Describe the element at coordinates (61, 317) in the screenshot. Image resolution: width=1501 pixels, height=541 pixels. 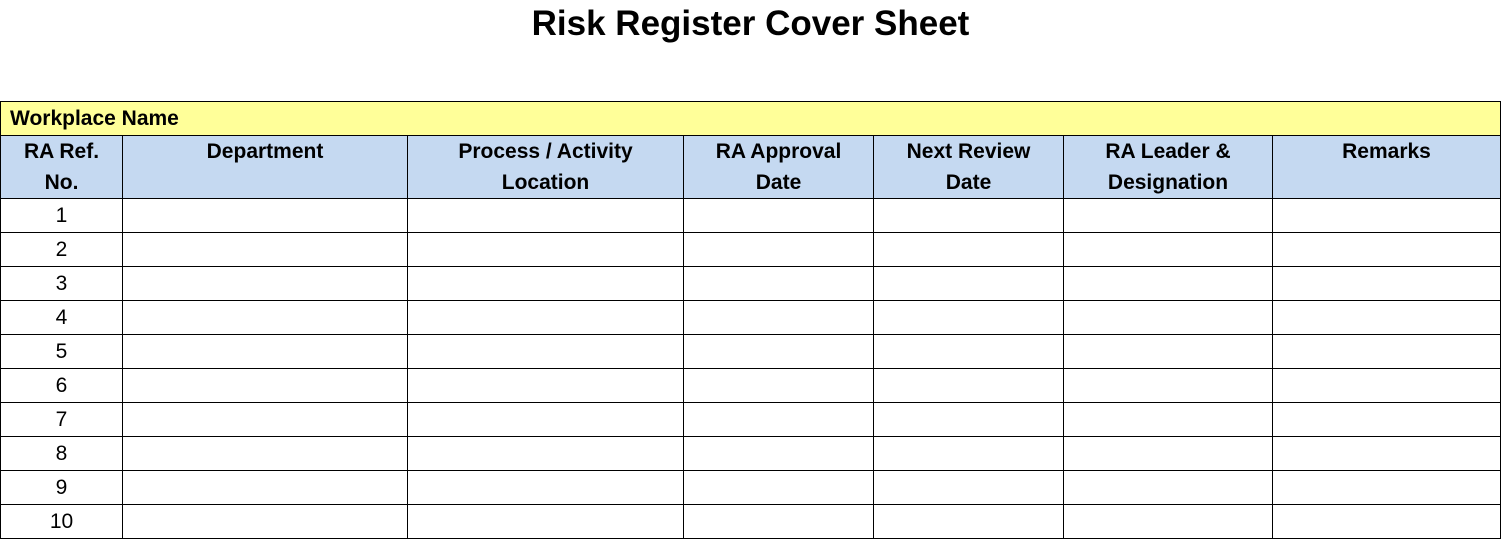
I see `ra-ref-cell: 4` at that location.